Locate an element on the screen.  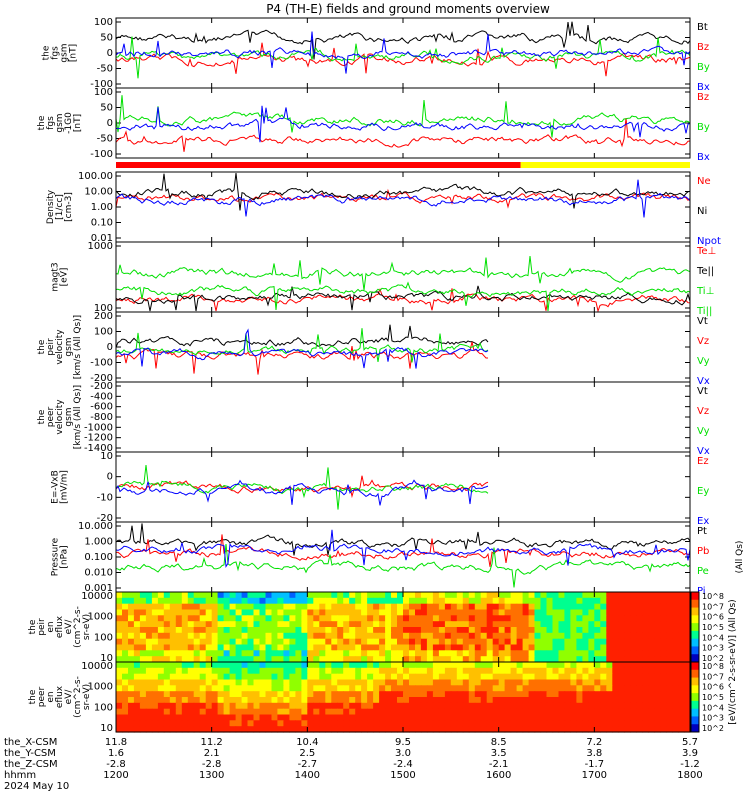
ytick-peir_eflux-1: 1000 is located at coordinates (100, 617).